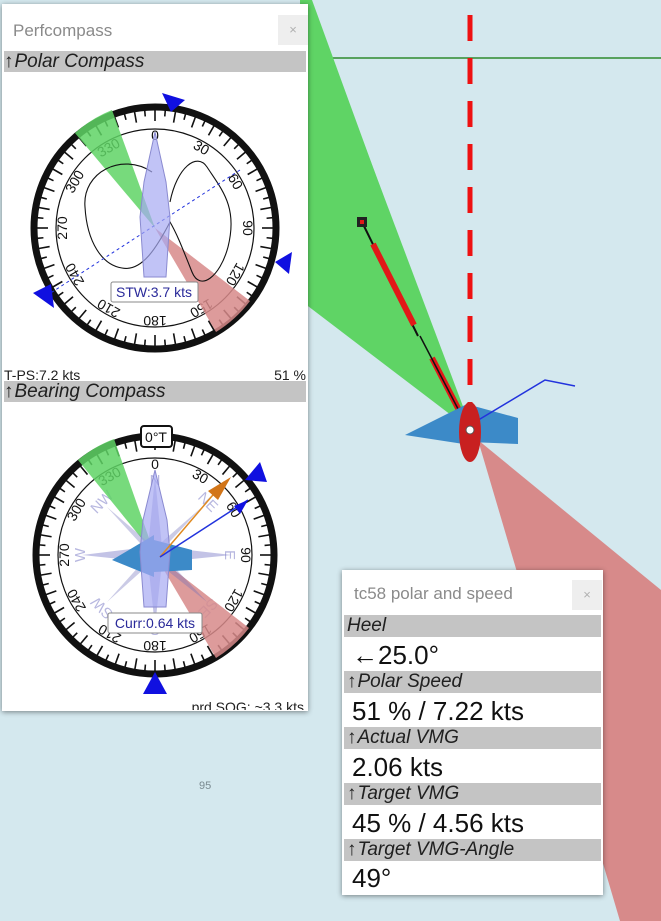  Describe the element at coordinates (397, 767) in the screenshot. I see `actual-vmg-value: 2.06 kts` at that location.